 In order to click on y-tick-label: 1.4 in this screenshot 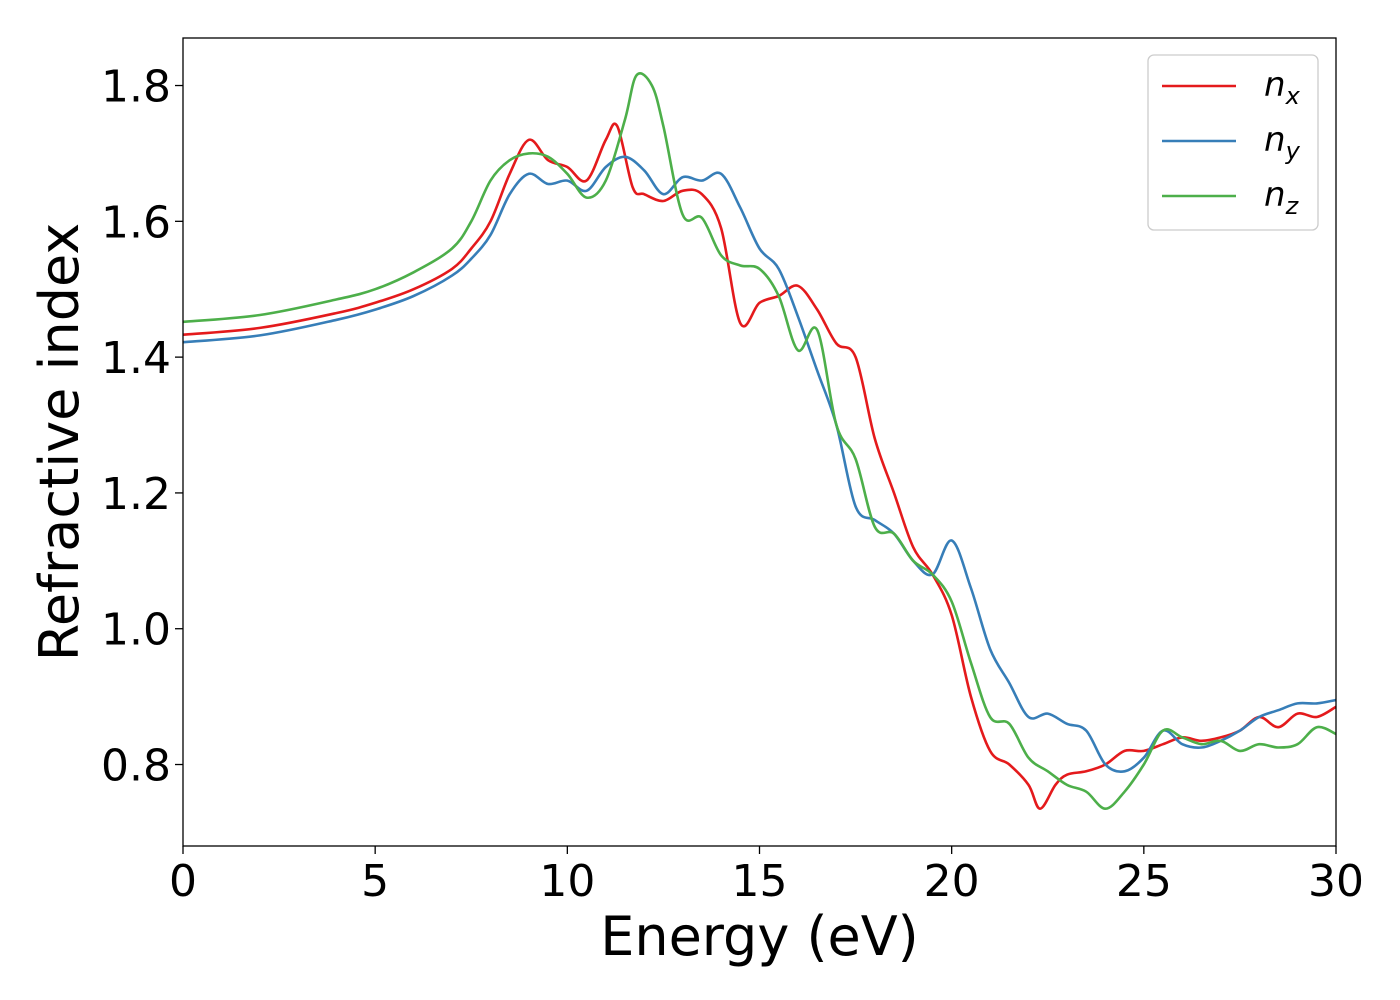, I will do `click(136, 358)`.